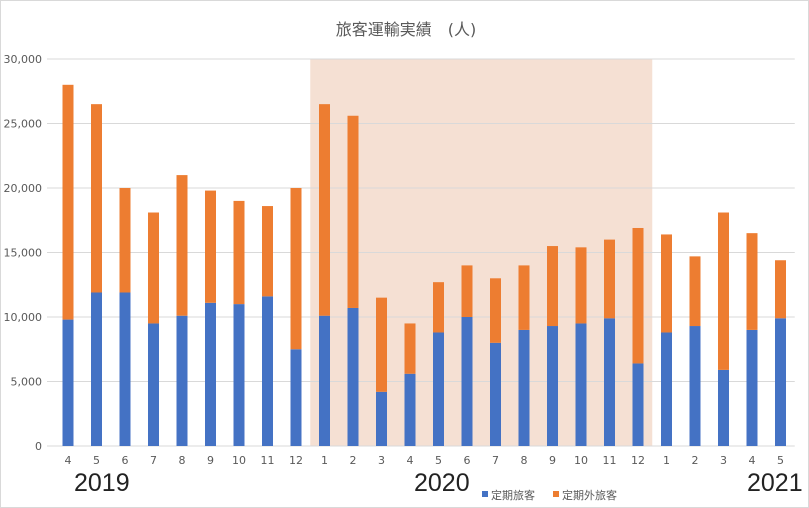 This screenshot has width=809, height=508. Describe the element at coordinates (23, 59) in the screenshot. I see `y-tick-label: 30,000` at that location.